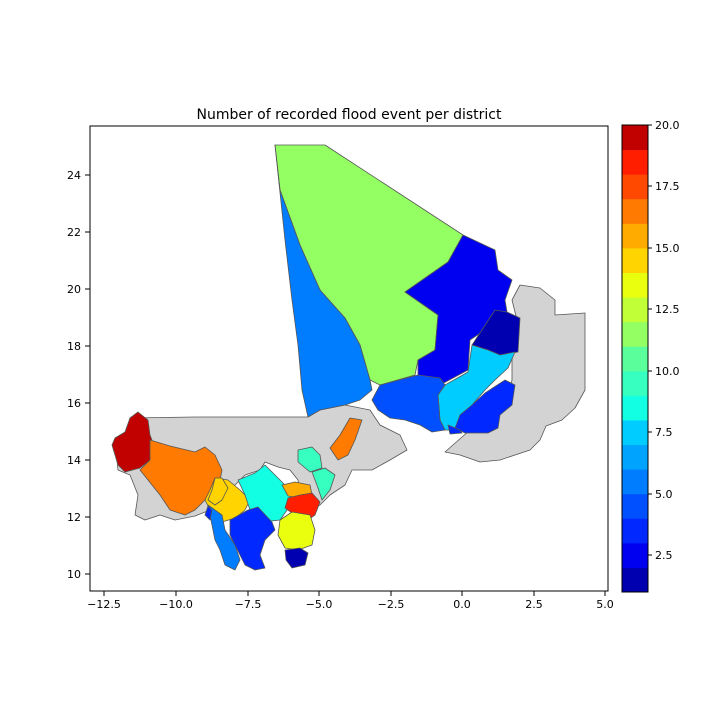  I want to click on x-tick-label: 5.0, so click(605, 604).